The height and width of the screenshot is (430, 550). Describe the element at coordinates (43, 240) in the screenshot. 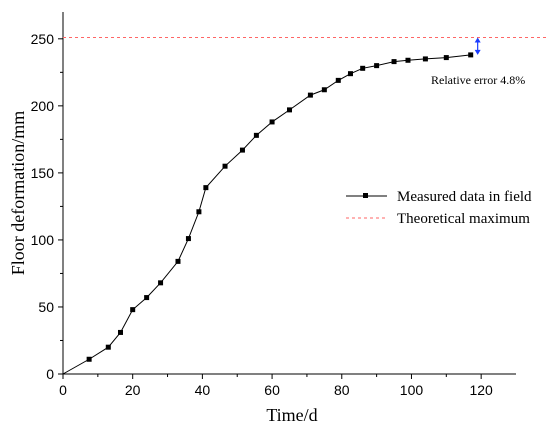

I see `y-tick-label: 100` at that location.